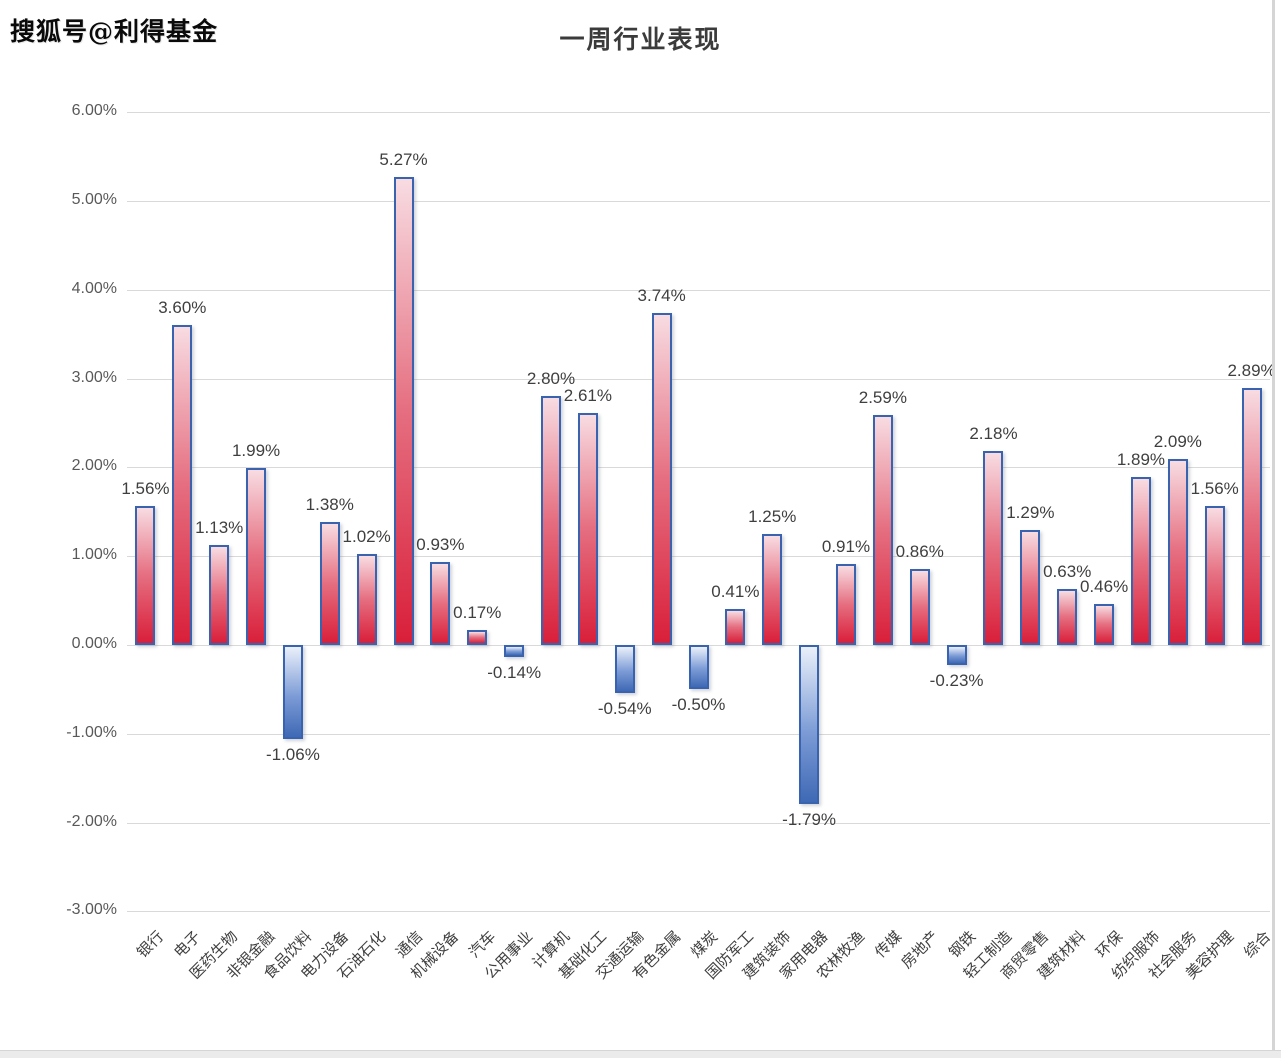 The width and height of the screenshot is (1281, 1058). Describe the element at coordinates (145, 575) in the screenshot. I see `bar-银行` at that location.